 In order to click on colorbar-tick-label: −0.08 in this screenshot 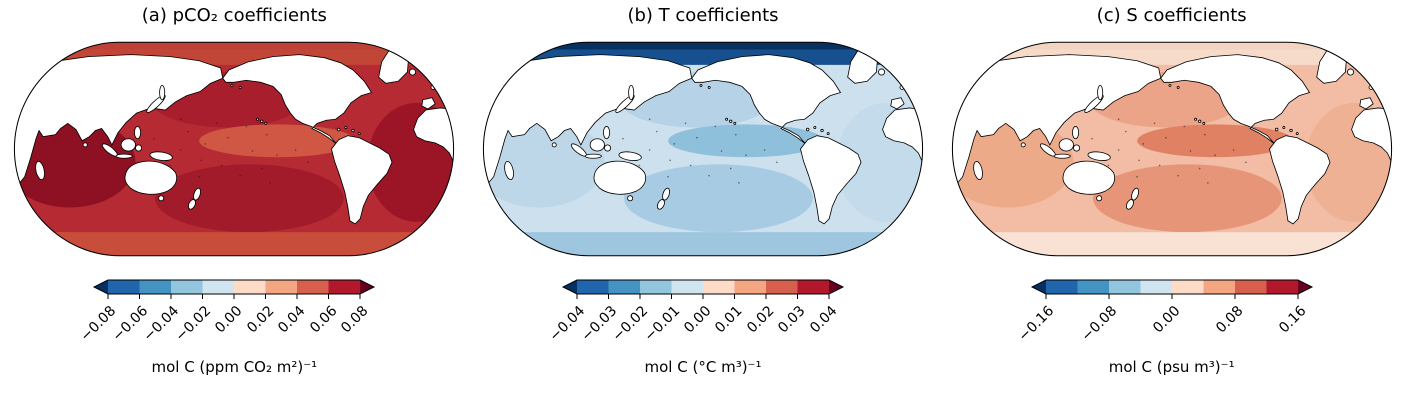, I will do `click(1099, 323)`.